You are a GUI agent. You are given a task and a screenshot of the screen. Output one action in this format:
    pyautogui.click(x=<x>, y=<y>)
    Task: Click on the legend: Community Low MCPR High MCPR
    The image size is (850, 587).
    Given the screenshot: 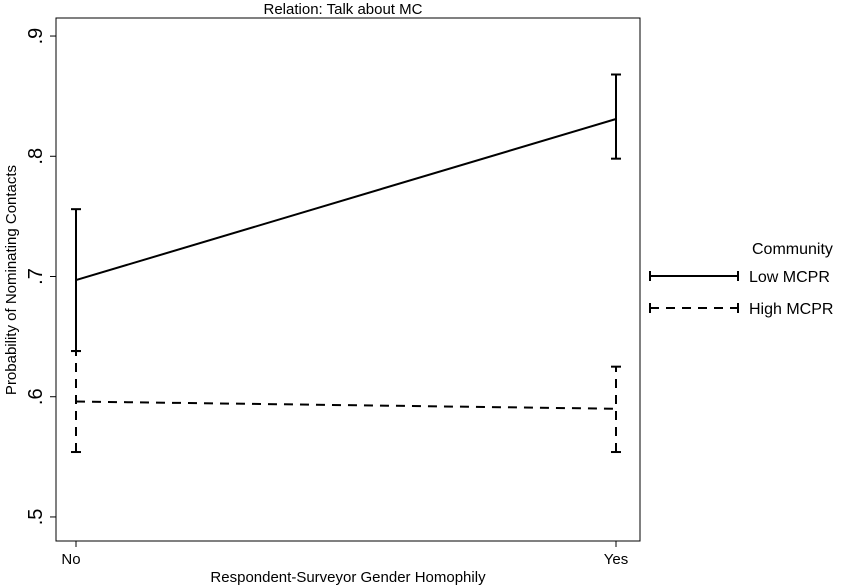 What is the action you would take?
    pyautogui.click(x=741, y=279)
    